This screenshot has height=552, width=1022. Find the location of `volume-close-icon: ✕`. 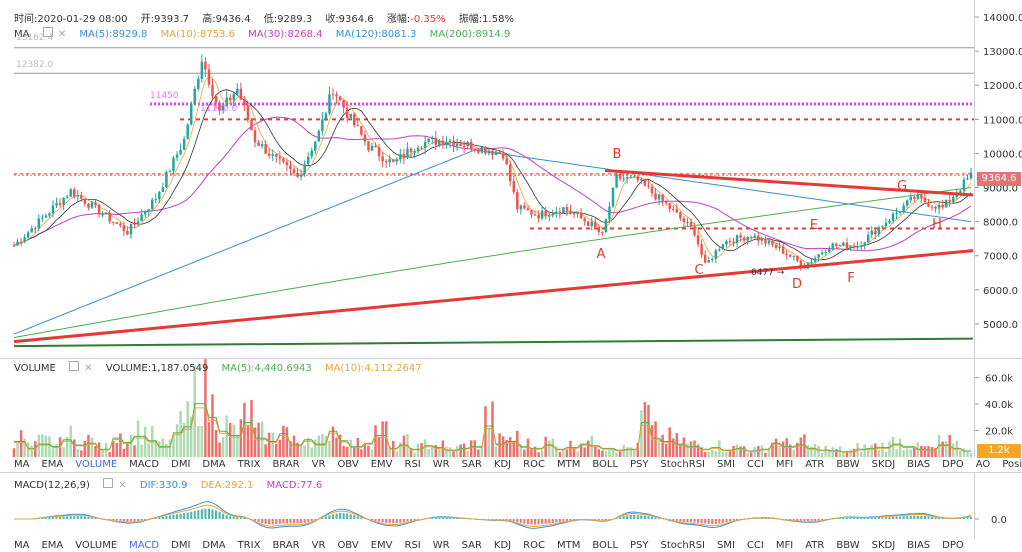

volume-close-icon: ✕ is located at coordinates (88, 368).